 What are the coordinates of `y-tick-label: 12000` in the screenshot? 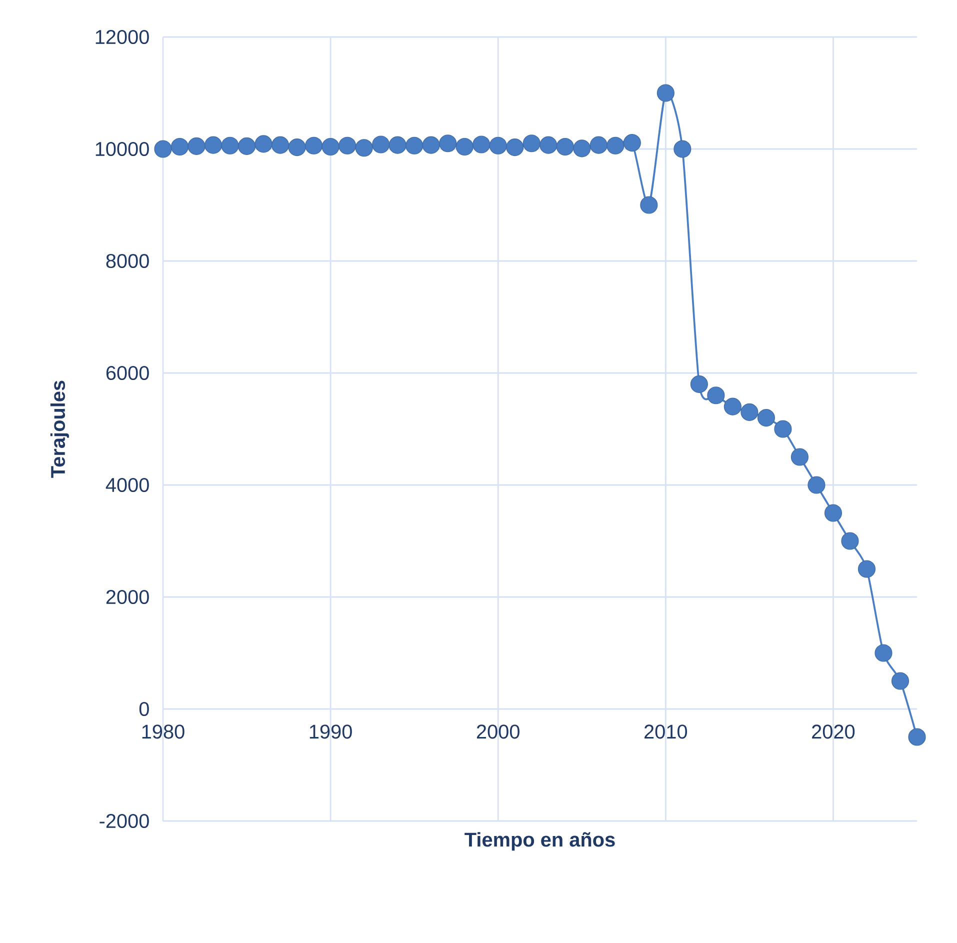 It's located at (122, 37).